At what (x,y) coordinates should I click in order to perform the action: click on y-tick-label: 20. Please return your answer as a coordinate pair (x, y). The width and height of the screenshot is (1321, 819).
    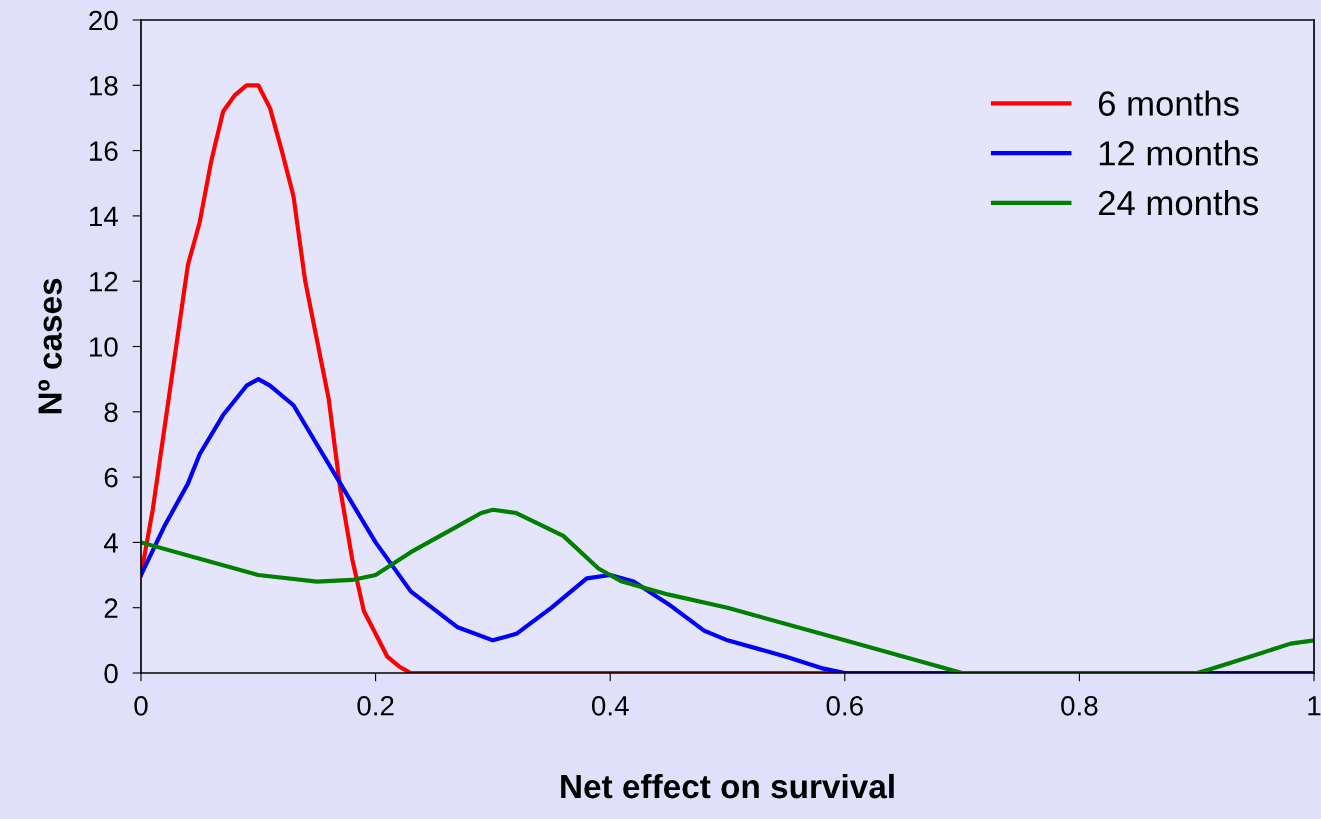
    Looking at the image, I should click on (103, 20).